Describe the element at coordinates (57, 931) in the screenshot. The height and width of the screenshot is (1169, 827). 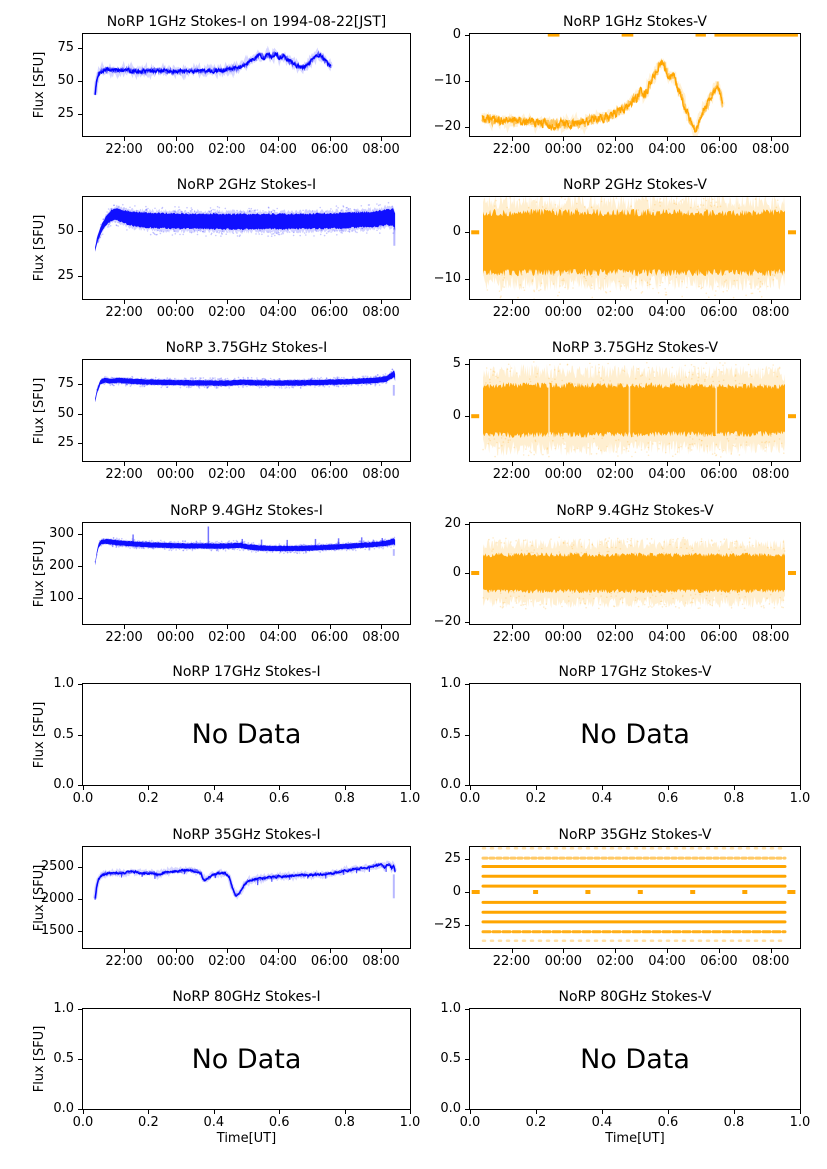
I see `y-tick-label: 1500` at that location.